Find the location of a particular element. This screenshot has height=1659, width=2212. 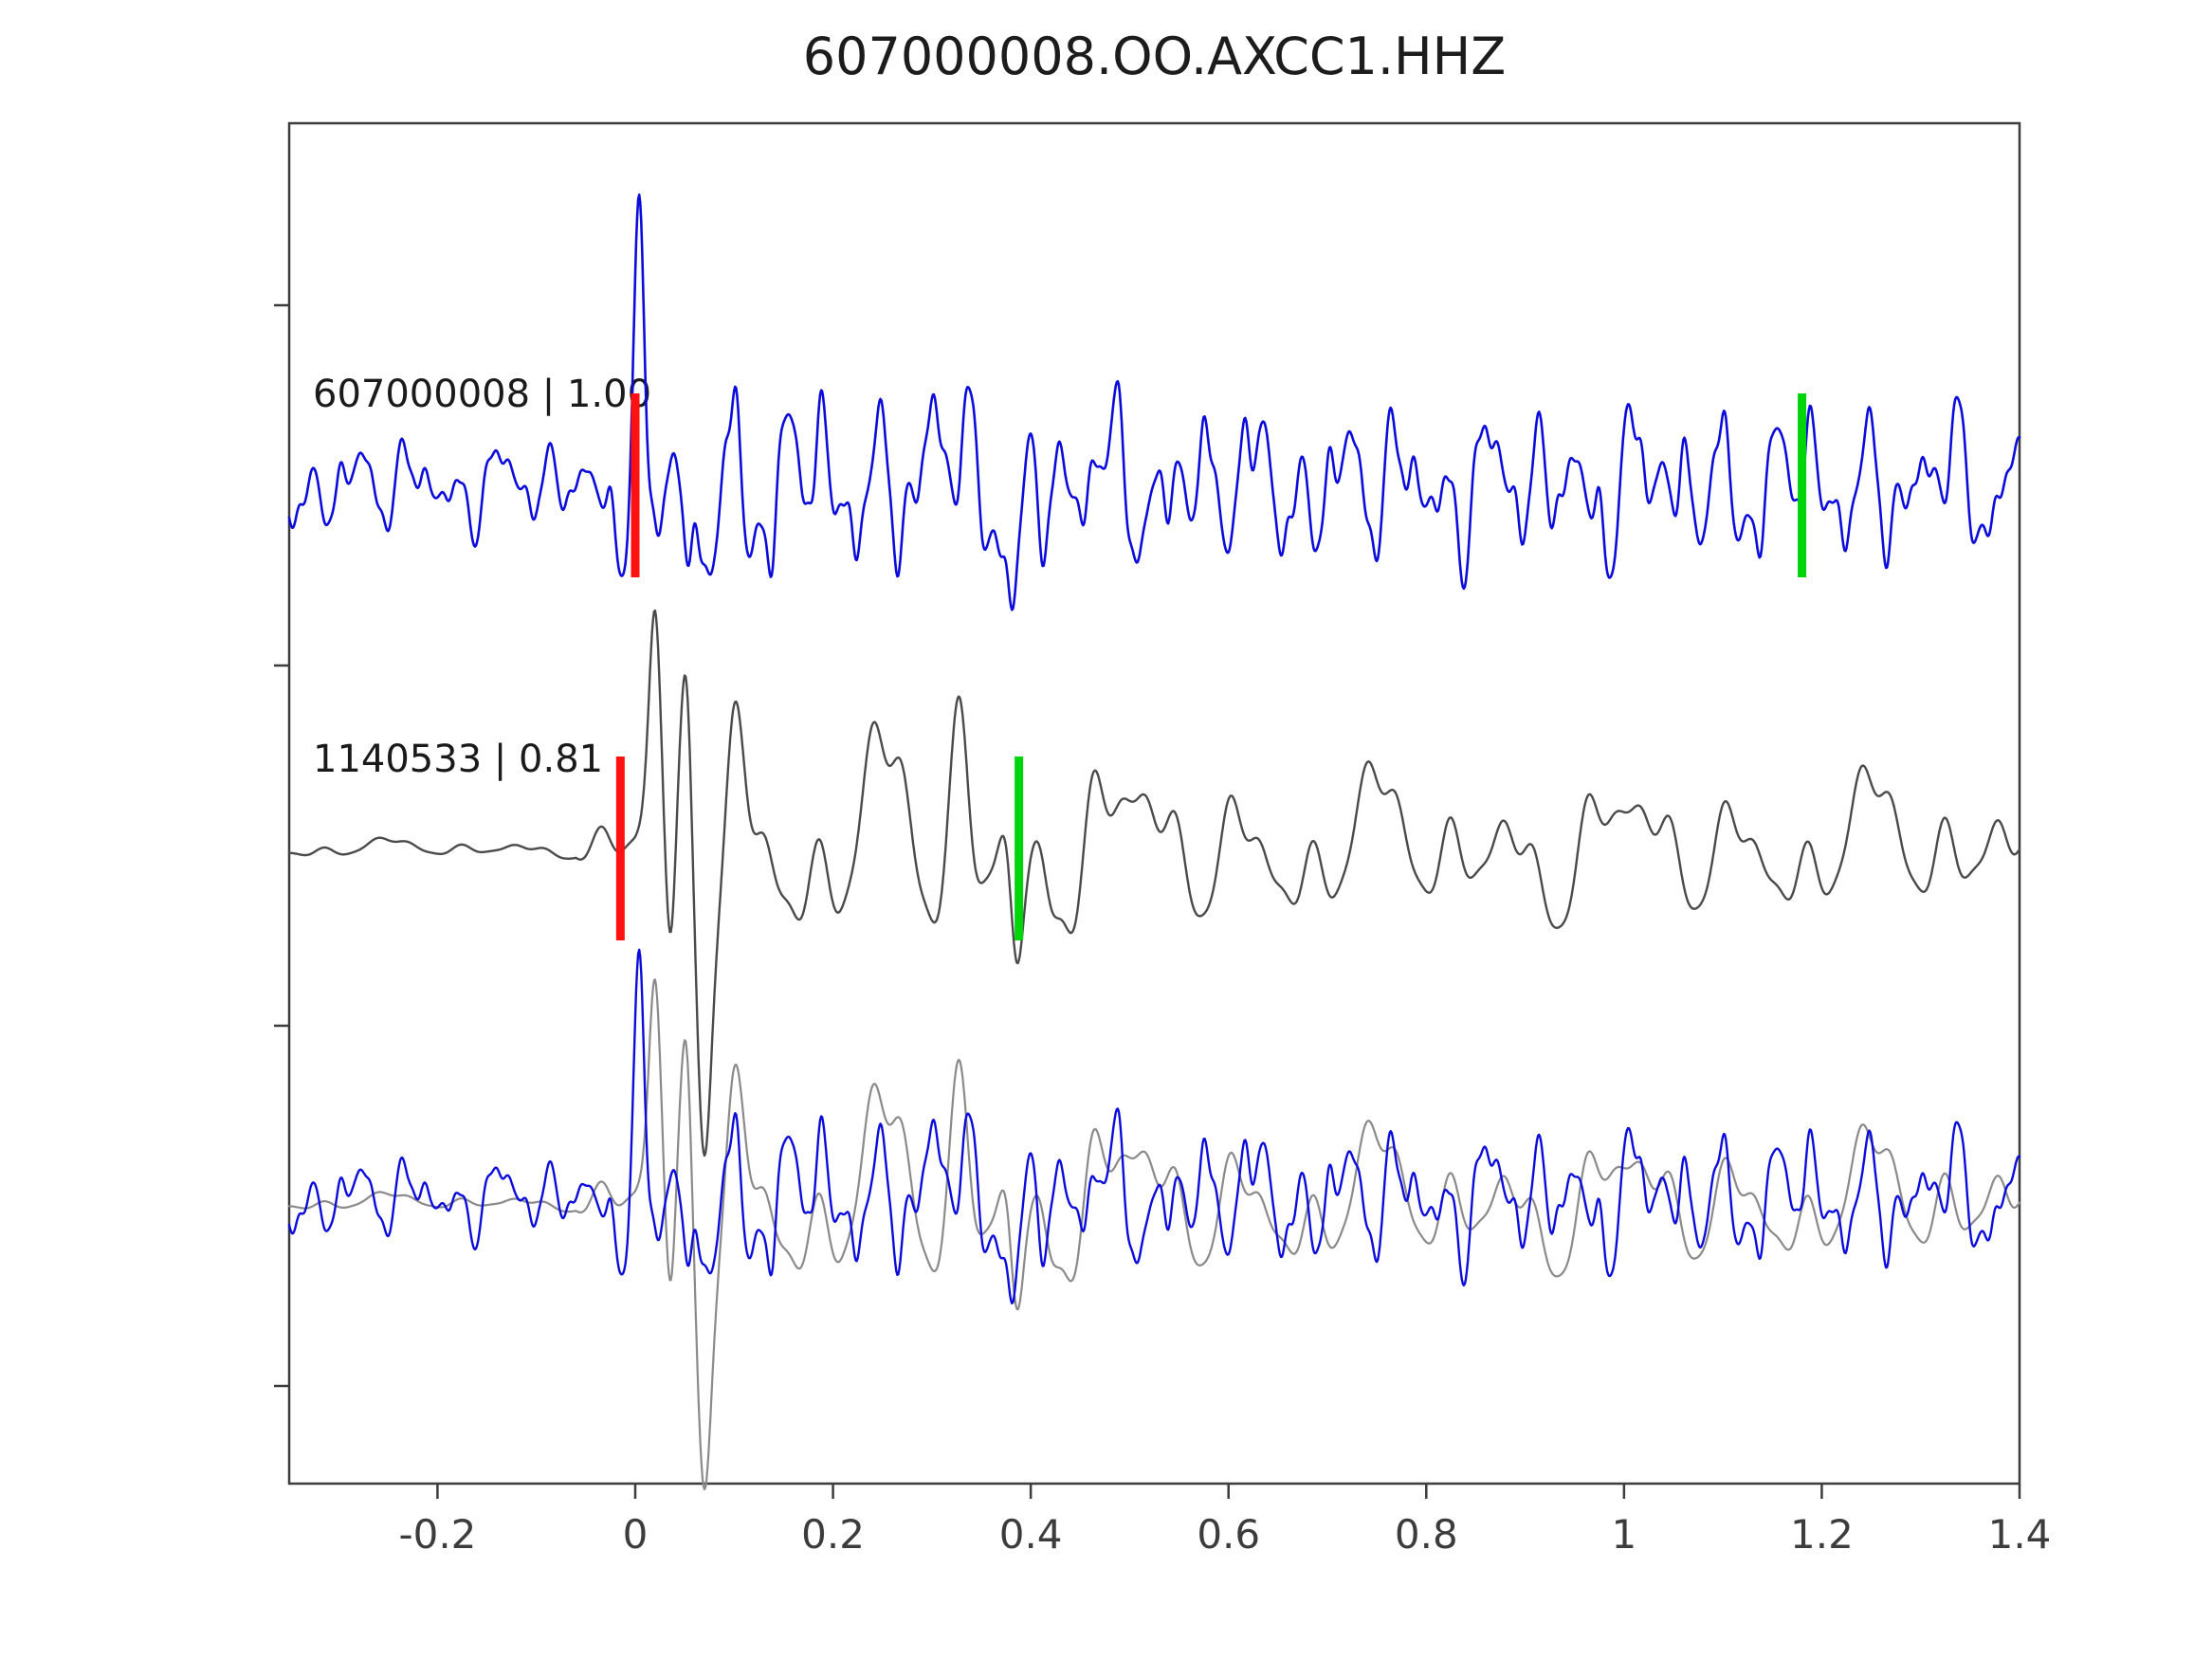

x-tick-label: 1.4 is located at coordinates (2020, 1534).